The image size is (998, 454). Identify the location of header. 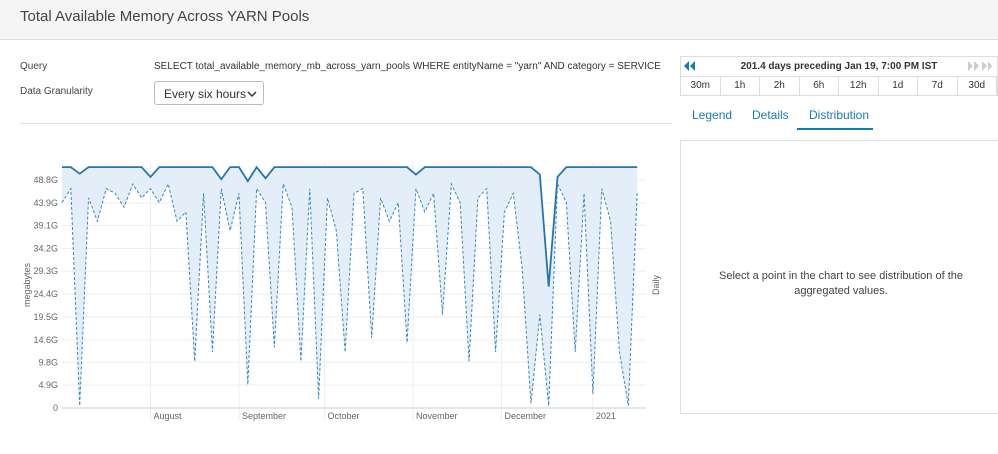
(499, 20).